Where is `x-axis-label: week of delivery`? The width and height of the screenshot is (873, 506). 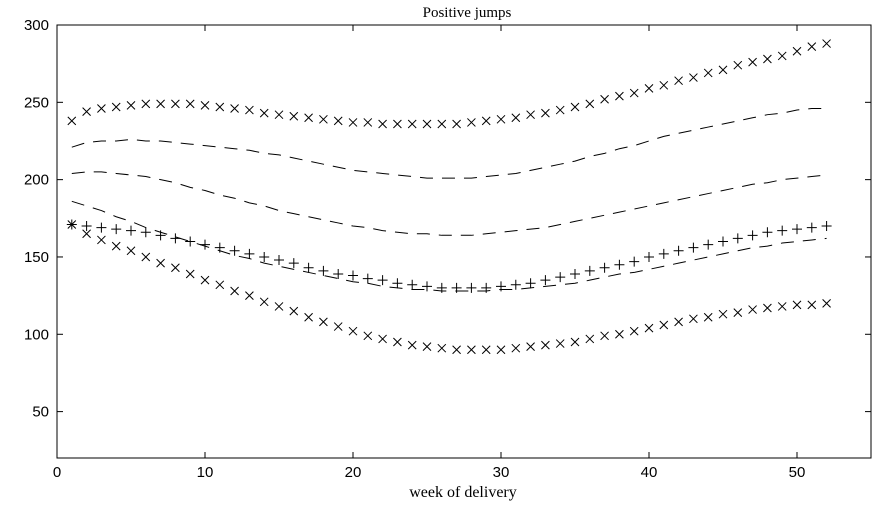 x-axis-label: week of delivery is located at coordinates (463, 492).